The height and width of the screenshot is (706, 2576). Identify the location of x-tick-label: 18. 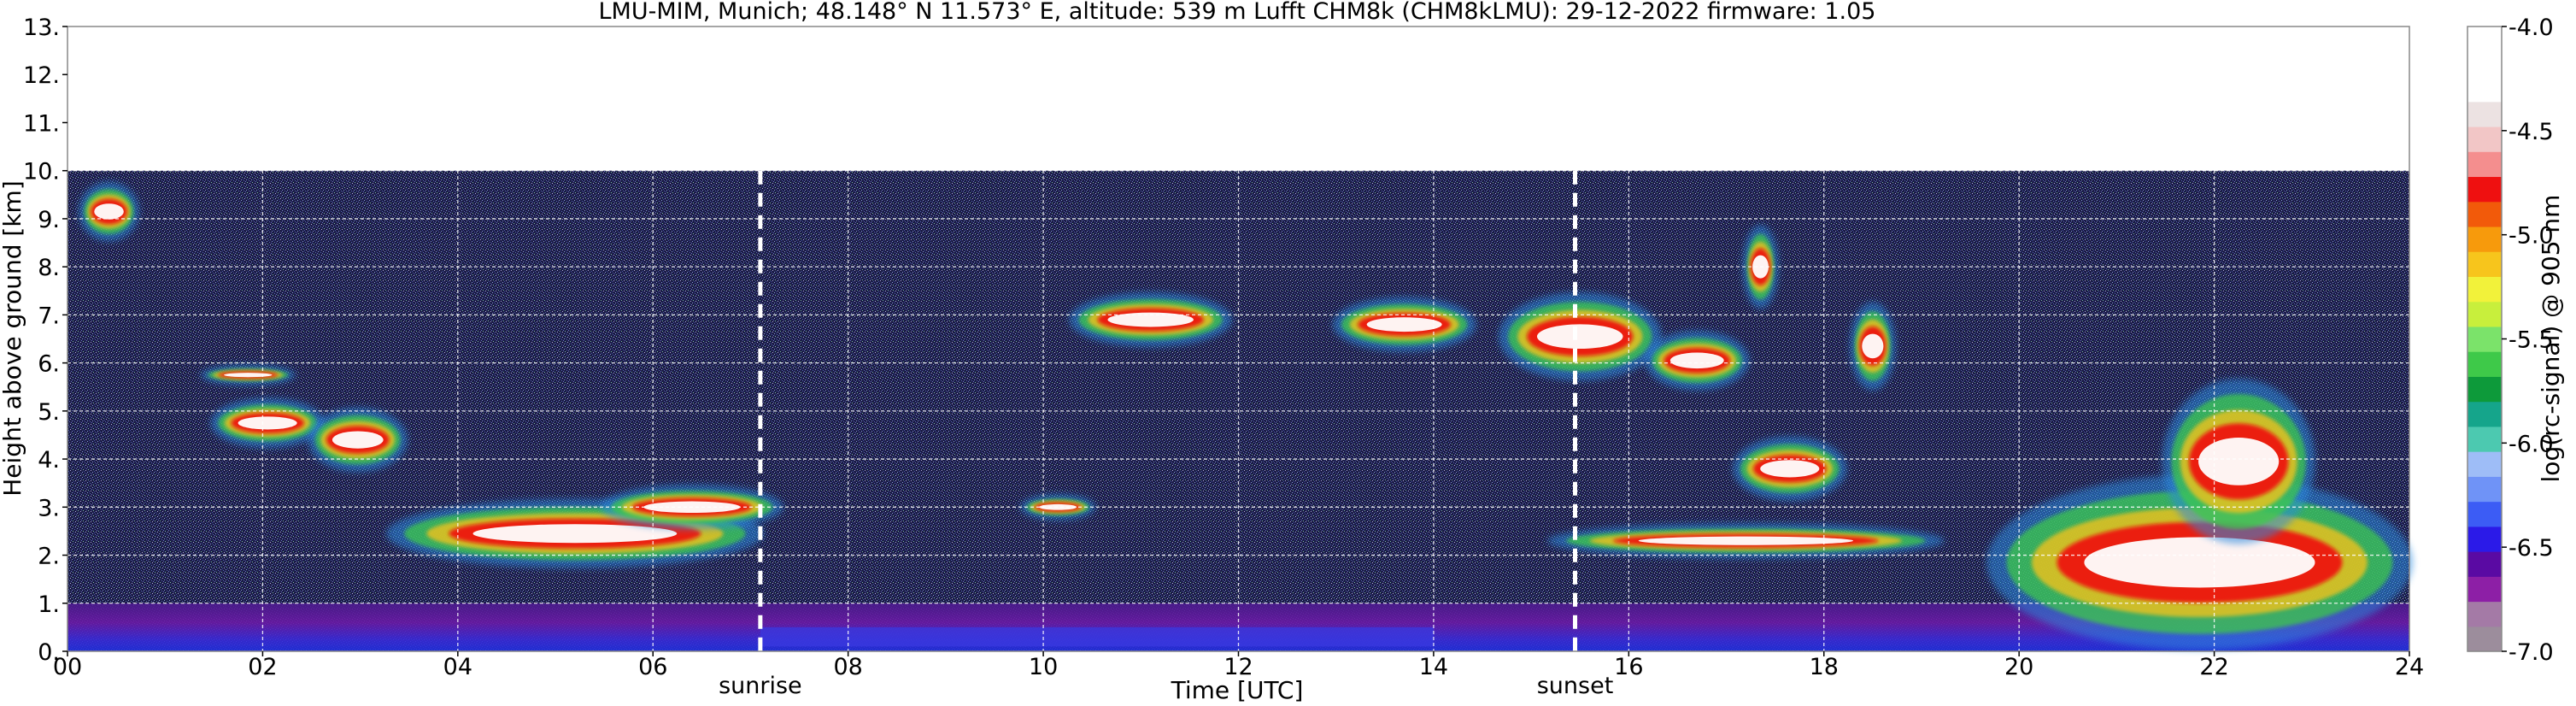
(1824, 667).